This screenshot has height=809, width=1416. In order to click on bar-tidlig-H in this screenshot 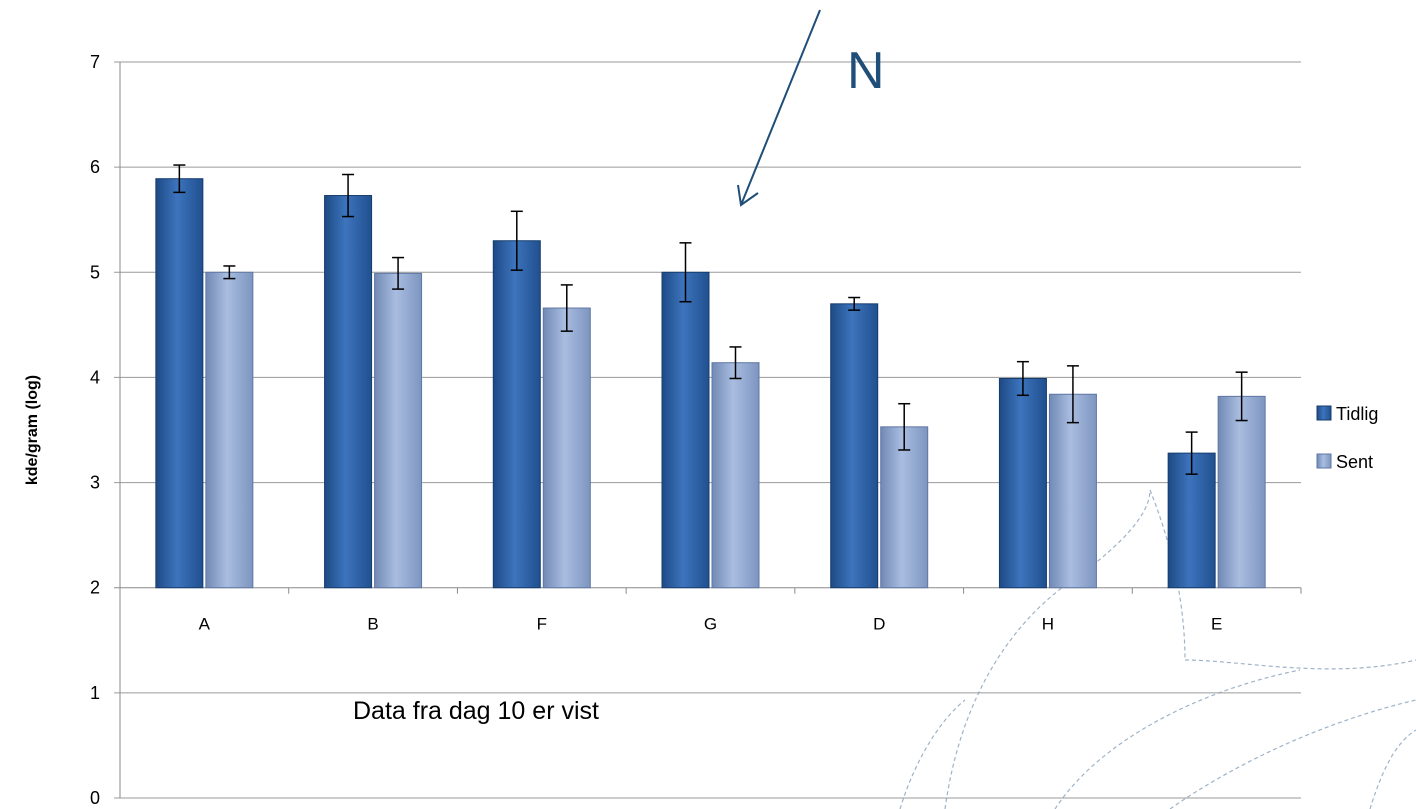, I will do `click(1022, 483)`.